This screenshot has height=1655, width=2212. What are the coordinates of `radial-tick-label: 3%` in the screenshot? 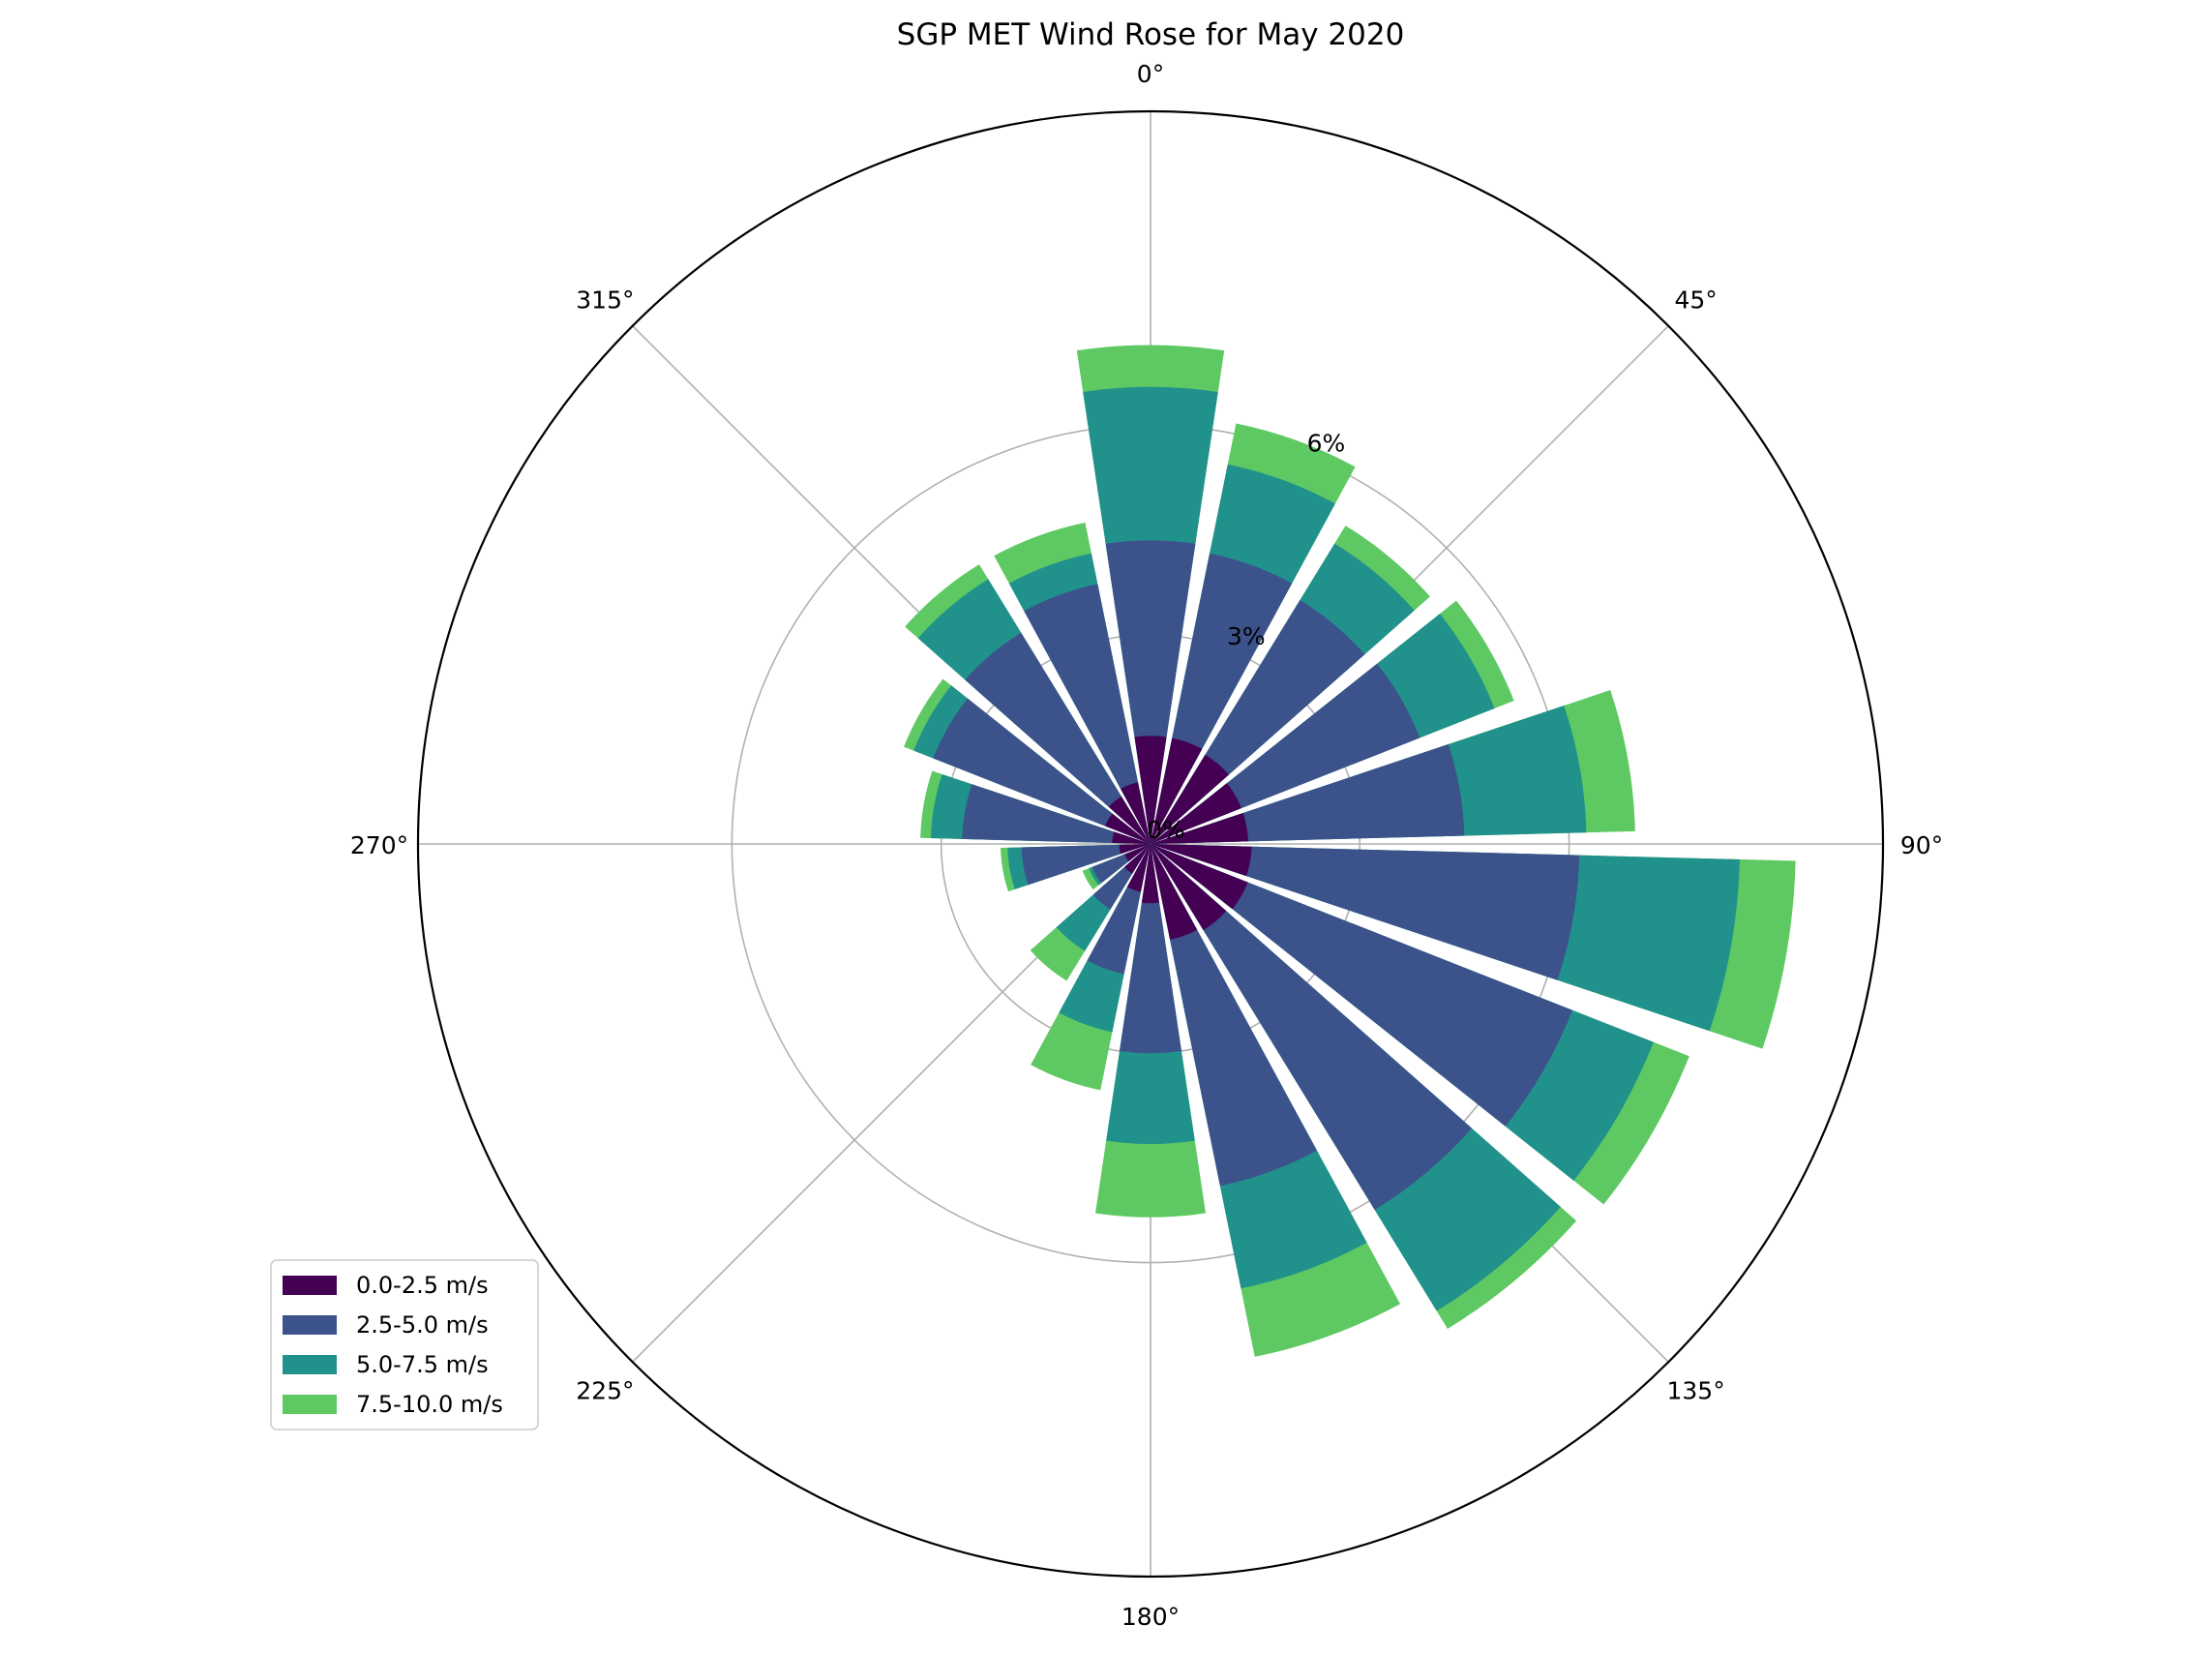 It's located at (1247, 636).